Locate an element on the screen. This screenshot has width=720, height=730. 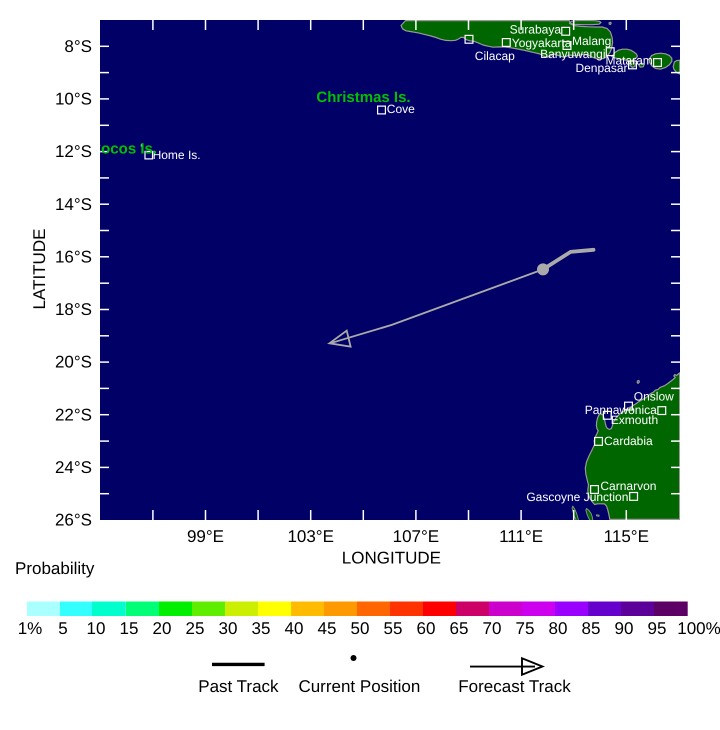
svg-text: Cove is located at coordinates (401, 109).